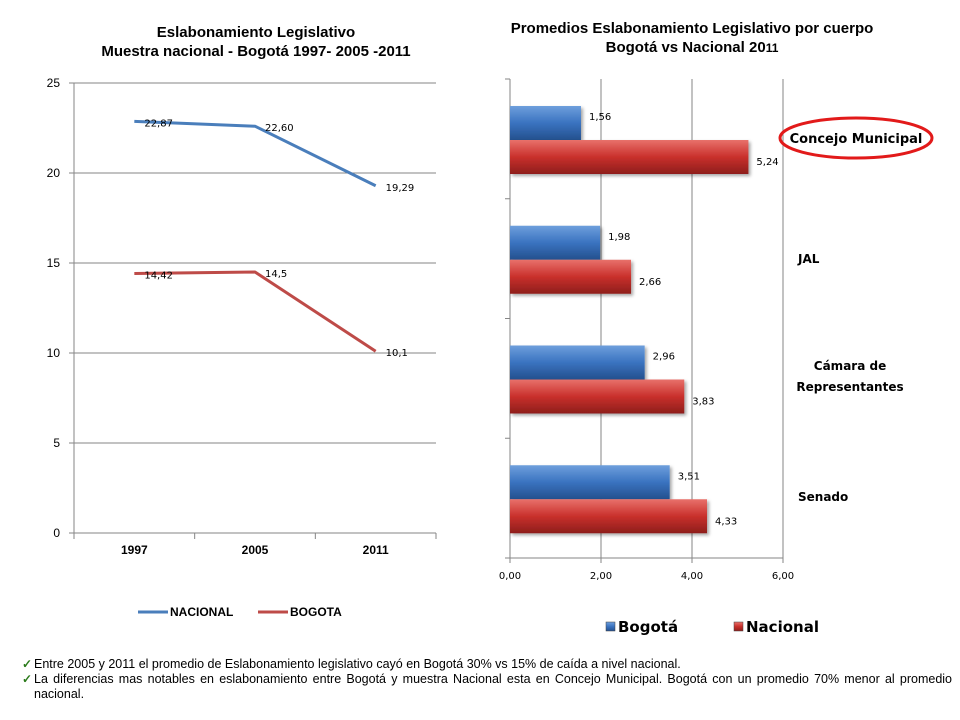 This screenshot has height=720, width=960. What do you see at coordinates (54, 263) in the screenshot?
I see `y-tick-label: 15` at bounding box center [54, 263].